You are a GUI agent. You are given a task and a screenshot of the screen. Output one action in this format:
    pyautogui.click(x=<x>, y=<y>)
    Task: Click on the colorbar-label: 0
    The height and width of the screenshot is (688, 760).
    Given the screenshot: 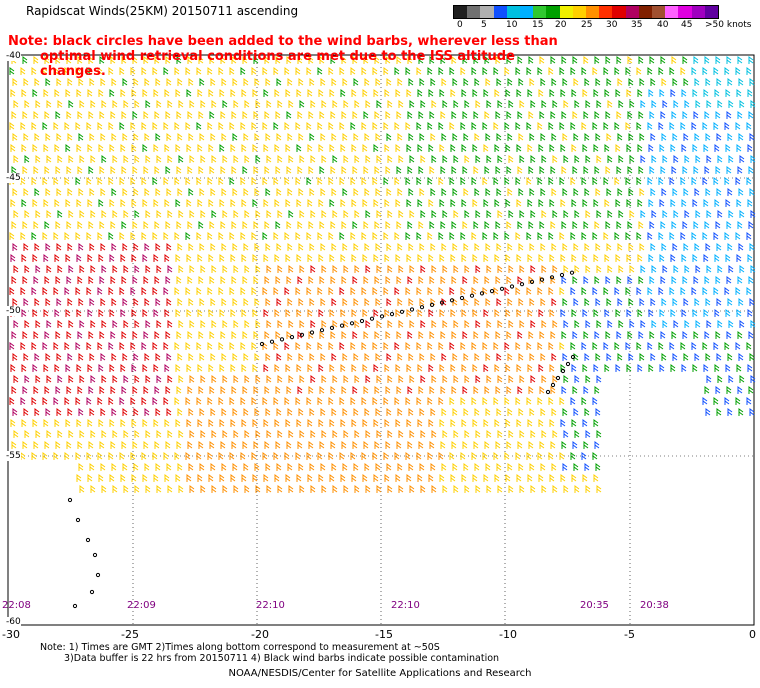 What is the action you would take?
    pyautogui.click(x=460, y=25)
    